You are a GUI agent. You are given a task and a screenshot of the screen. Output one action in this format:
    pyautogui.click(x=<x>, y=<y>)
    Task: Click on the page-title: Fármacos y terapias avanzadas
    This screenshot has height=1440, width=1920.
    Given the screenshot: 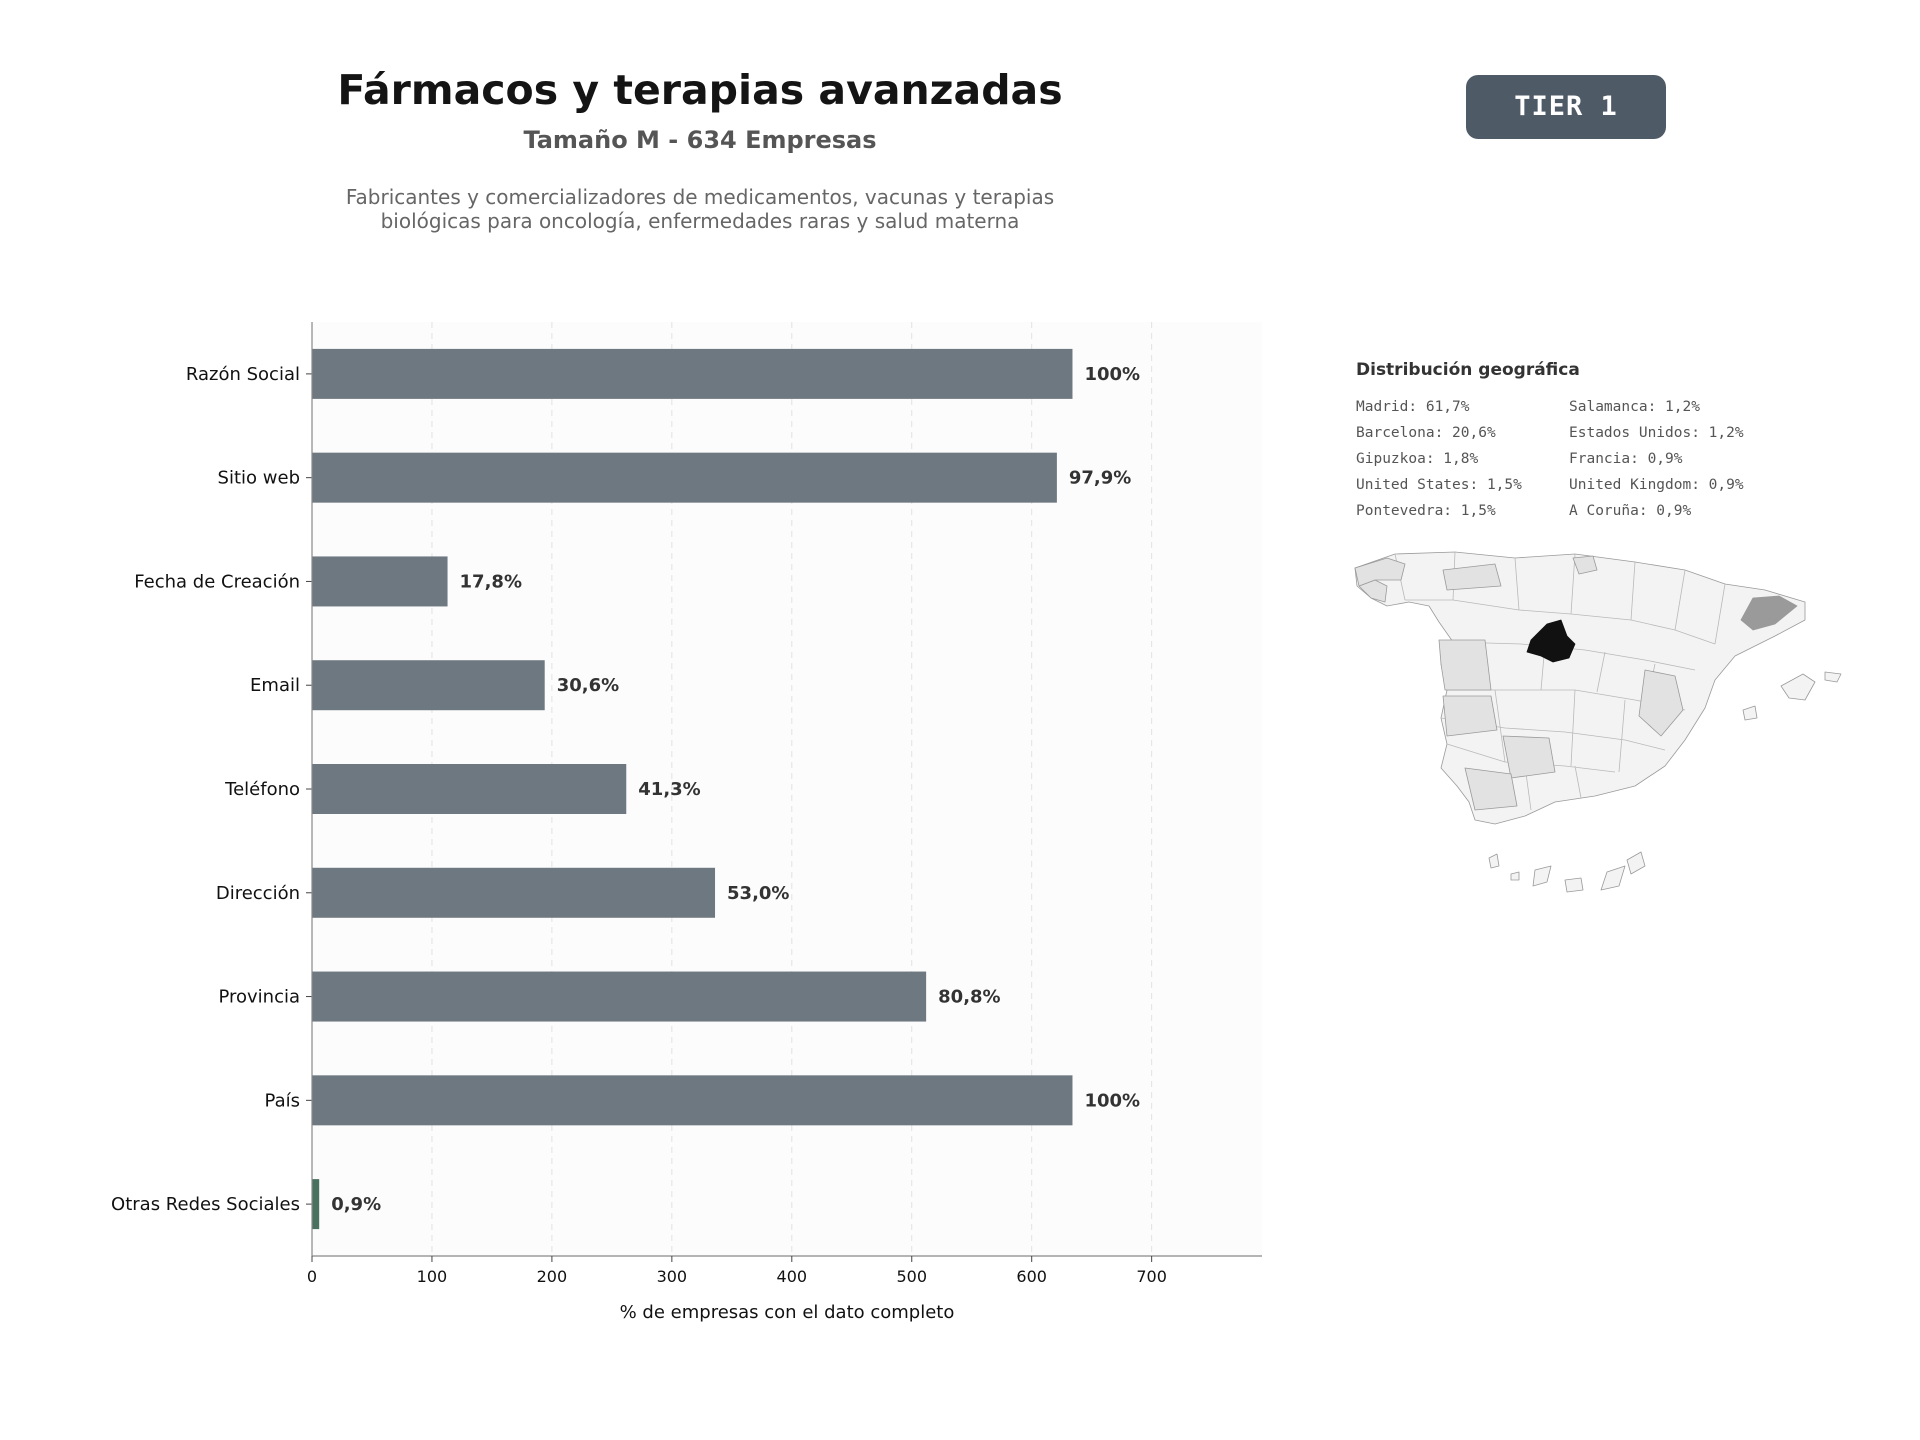 What is the action you would take?
    pyautogui.click(x=700, y=90)
    